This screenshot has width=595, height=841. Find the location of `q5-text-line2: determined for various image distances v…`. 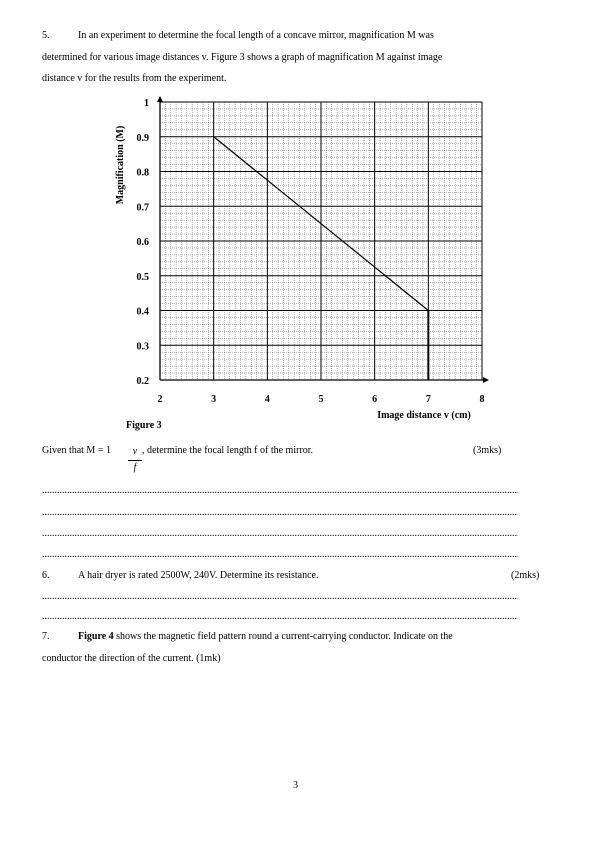

q5-text-line2: determined for various image distances v… is located at coordinates (242, 57).